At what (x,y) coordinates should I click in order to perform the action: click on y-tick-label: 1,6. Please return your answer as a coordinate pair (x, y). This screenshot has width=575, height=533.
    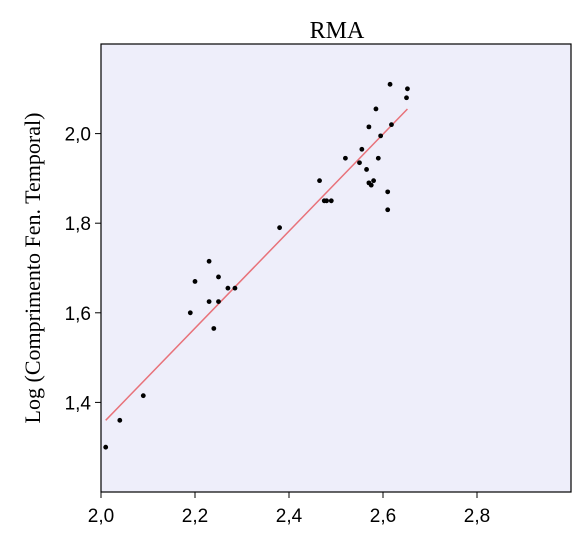
    Looking at the image, I should click on (78, 314).